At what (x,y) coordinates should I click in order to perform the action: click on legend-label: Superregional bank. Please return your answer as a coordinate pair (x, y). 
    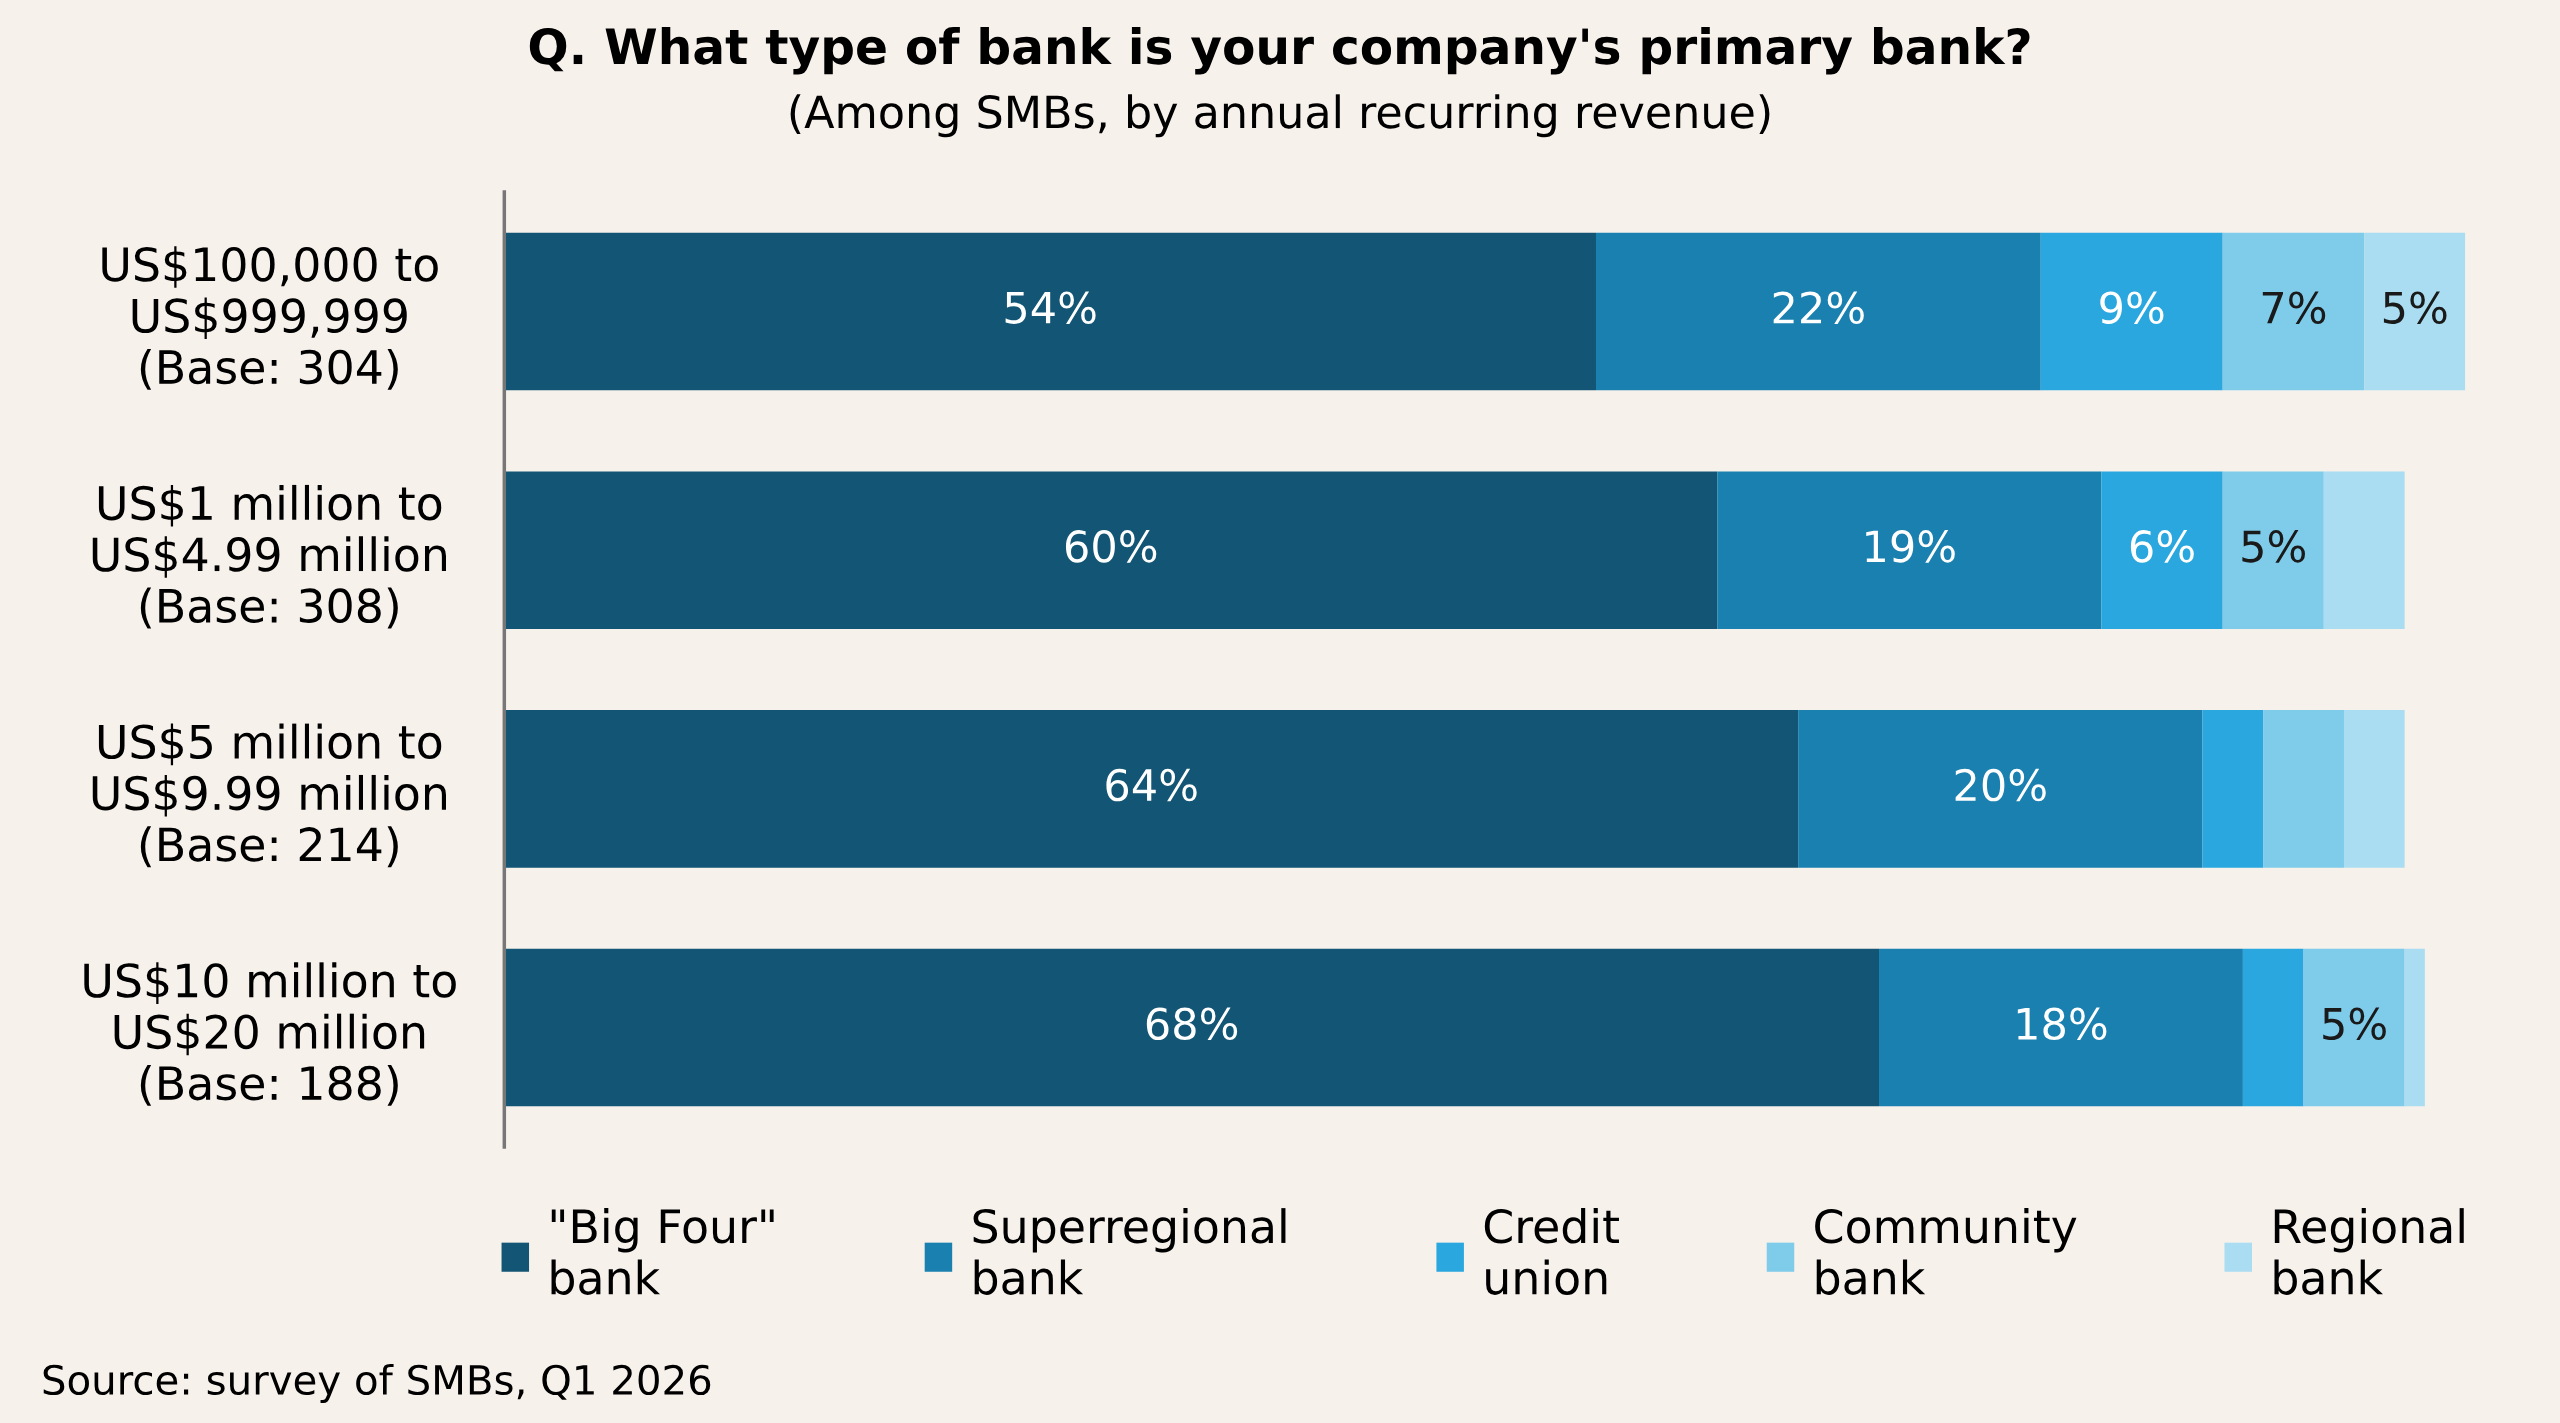
    Looking at the image, I should click on (1129, 1251).